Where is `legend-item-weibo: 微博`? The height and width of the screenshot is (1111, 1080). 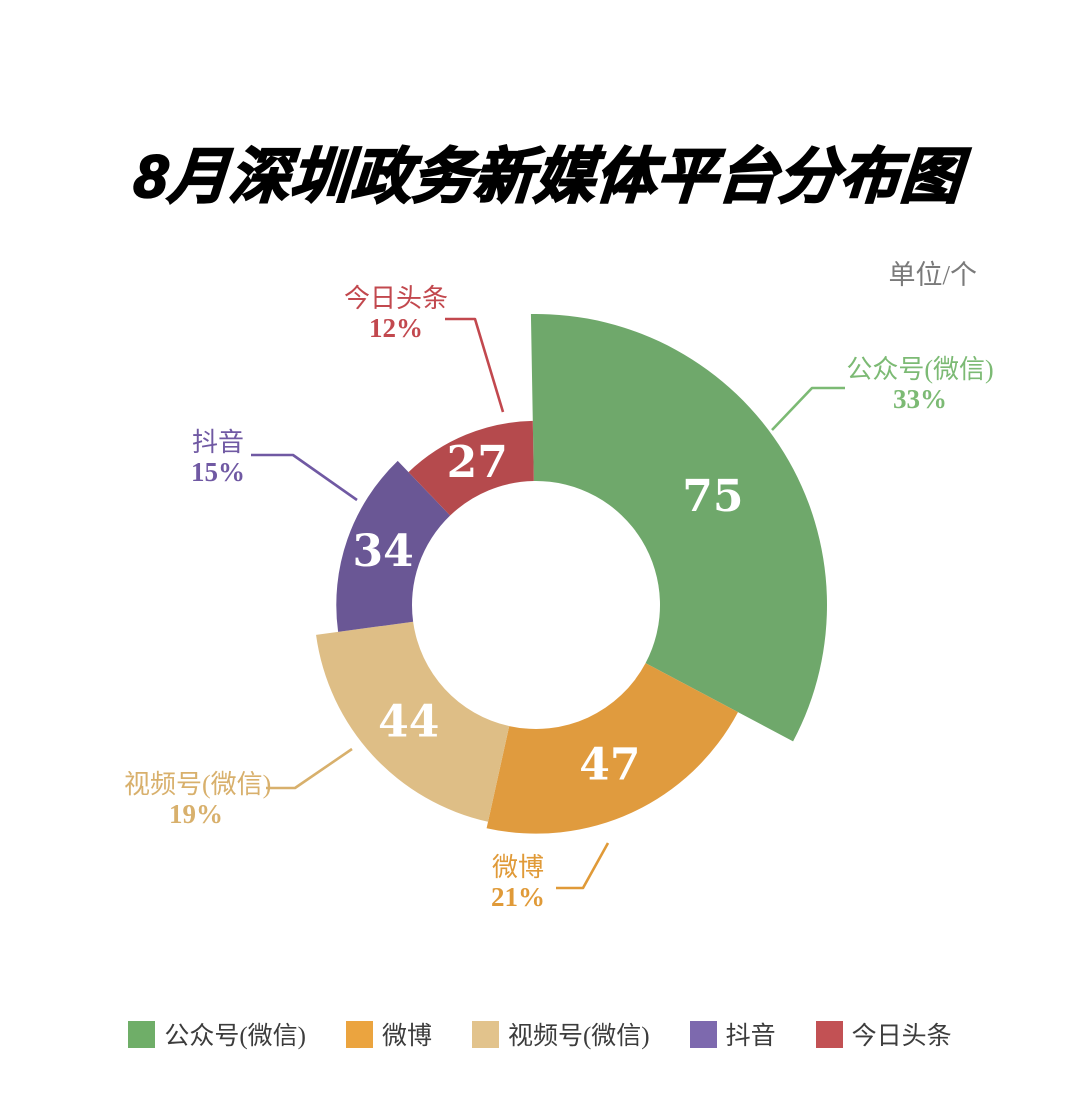 legend-item-weibo: 微博 is located at coordinates (388, 1034).